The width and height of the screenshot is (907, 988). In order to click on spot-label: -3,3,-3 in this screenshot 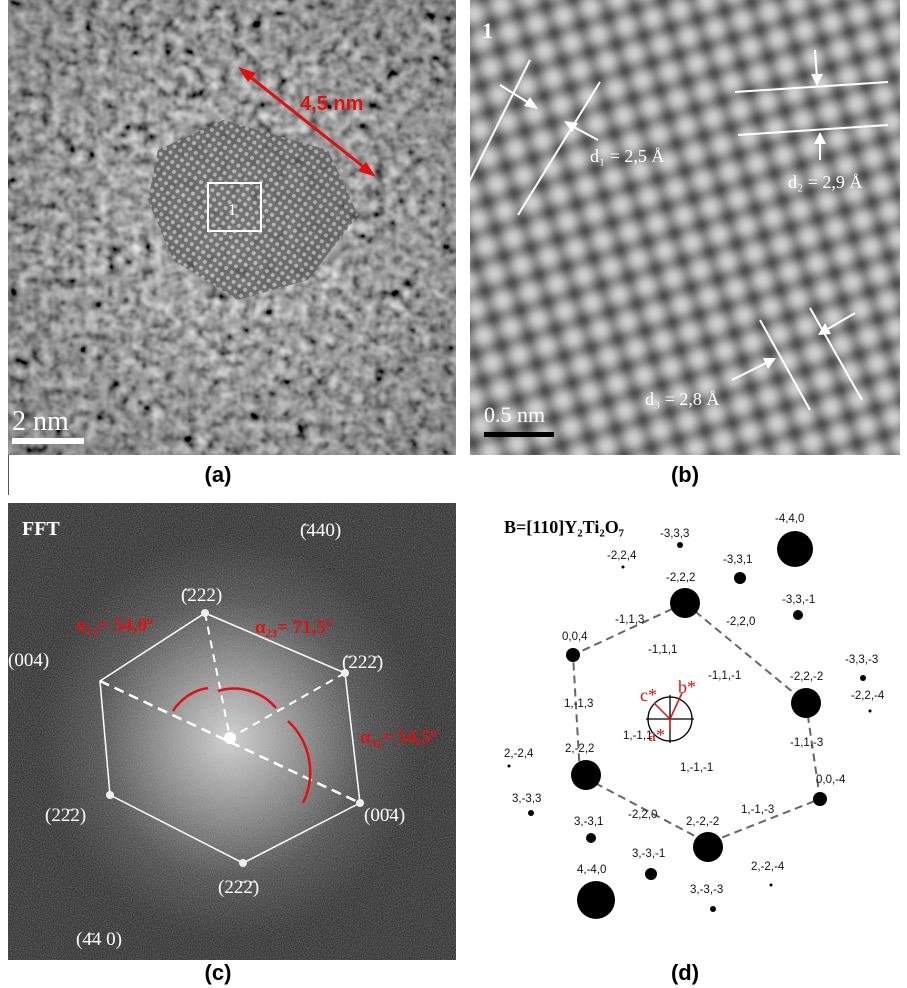, I will do `click(861, 660)`.